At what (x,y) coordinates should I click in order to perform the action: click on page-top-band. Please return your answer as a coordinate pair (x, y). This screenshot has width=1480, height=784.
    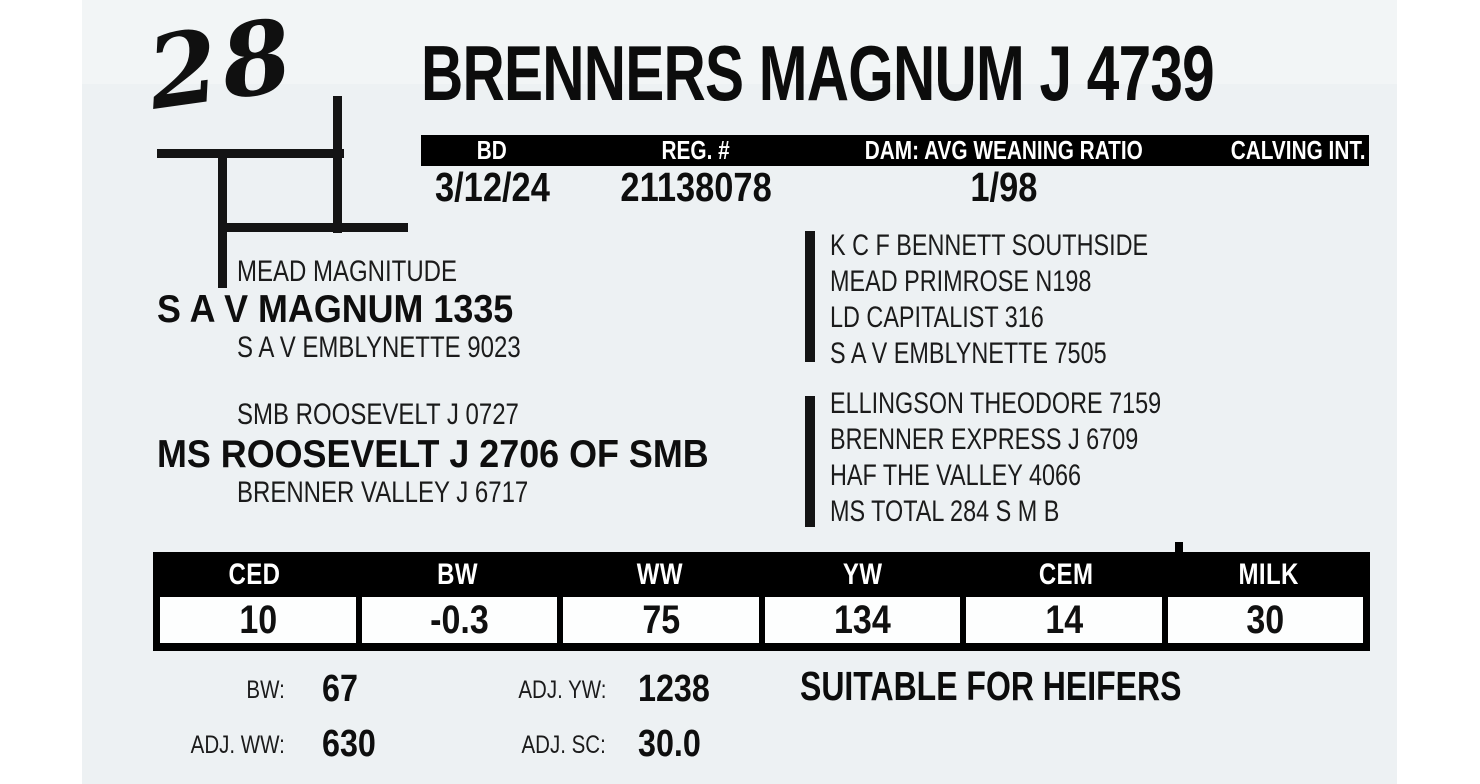
    Looking at the image, I should click on (739, 42).